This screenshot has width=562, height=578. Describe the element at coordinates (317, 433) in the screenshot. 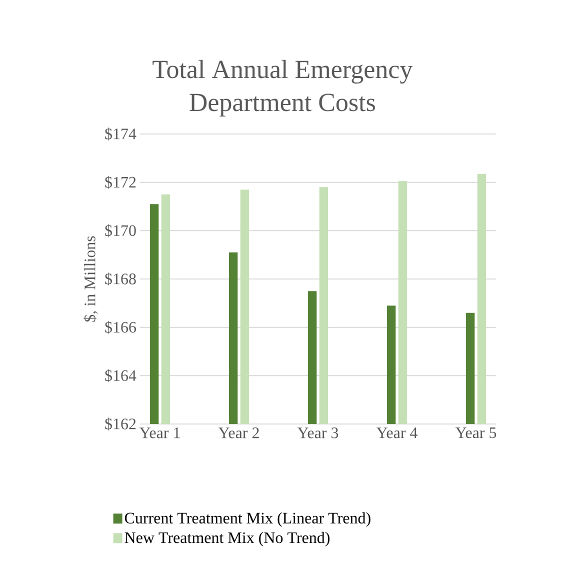

I see `x-tick-label: Year 3` at that location.